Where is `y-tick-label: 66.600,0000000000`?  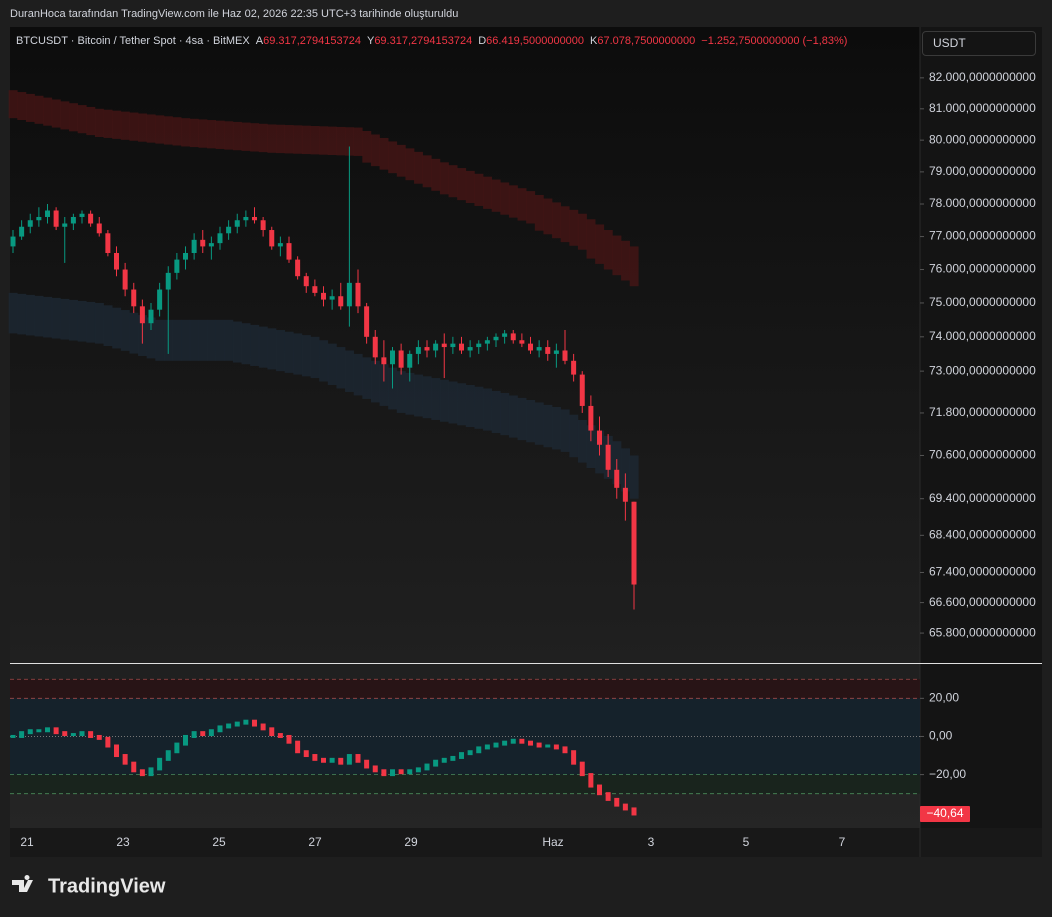 y-tick-label: 66.600,0000000000 is located at coordinates (982, 602).